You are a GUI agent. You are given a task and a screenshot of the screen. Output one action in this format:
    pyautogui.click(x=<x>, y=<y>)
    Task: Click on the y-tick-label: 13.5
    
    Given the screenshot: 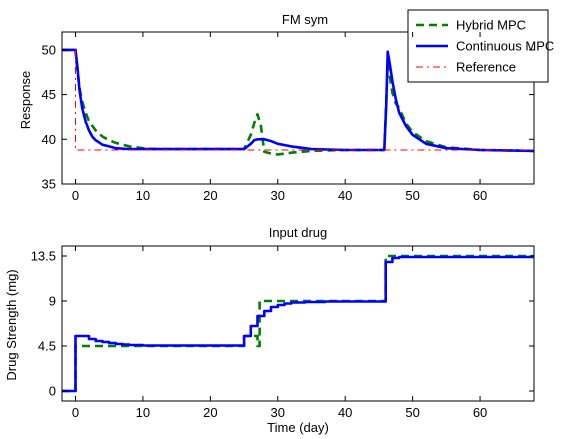 What is the action you would take?
    pyautogui.click(x=43, y=256)
    